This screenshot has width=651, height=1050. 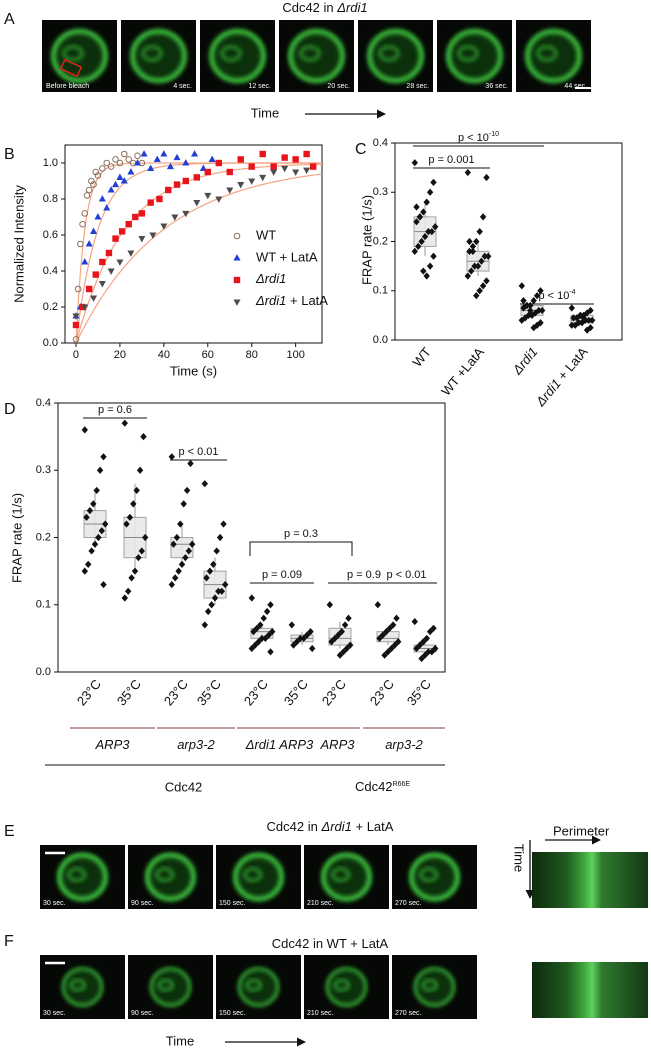 What do you see at coordinates (496, 86) in the screenshot?
I see `frame-label: 36 sec.` at bounding box center [496, 86].